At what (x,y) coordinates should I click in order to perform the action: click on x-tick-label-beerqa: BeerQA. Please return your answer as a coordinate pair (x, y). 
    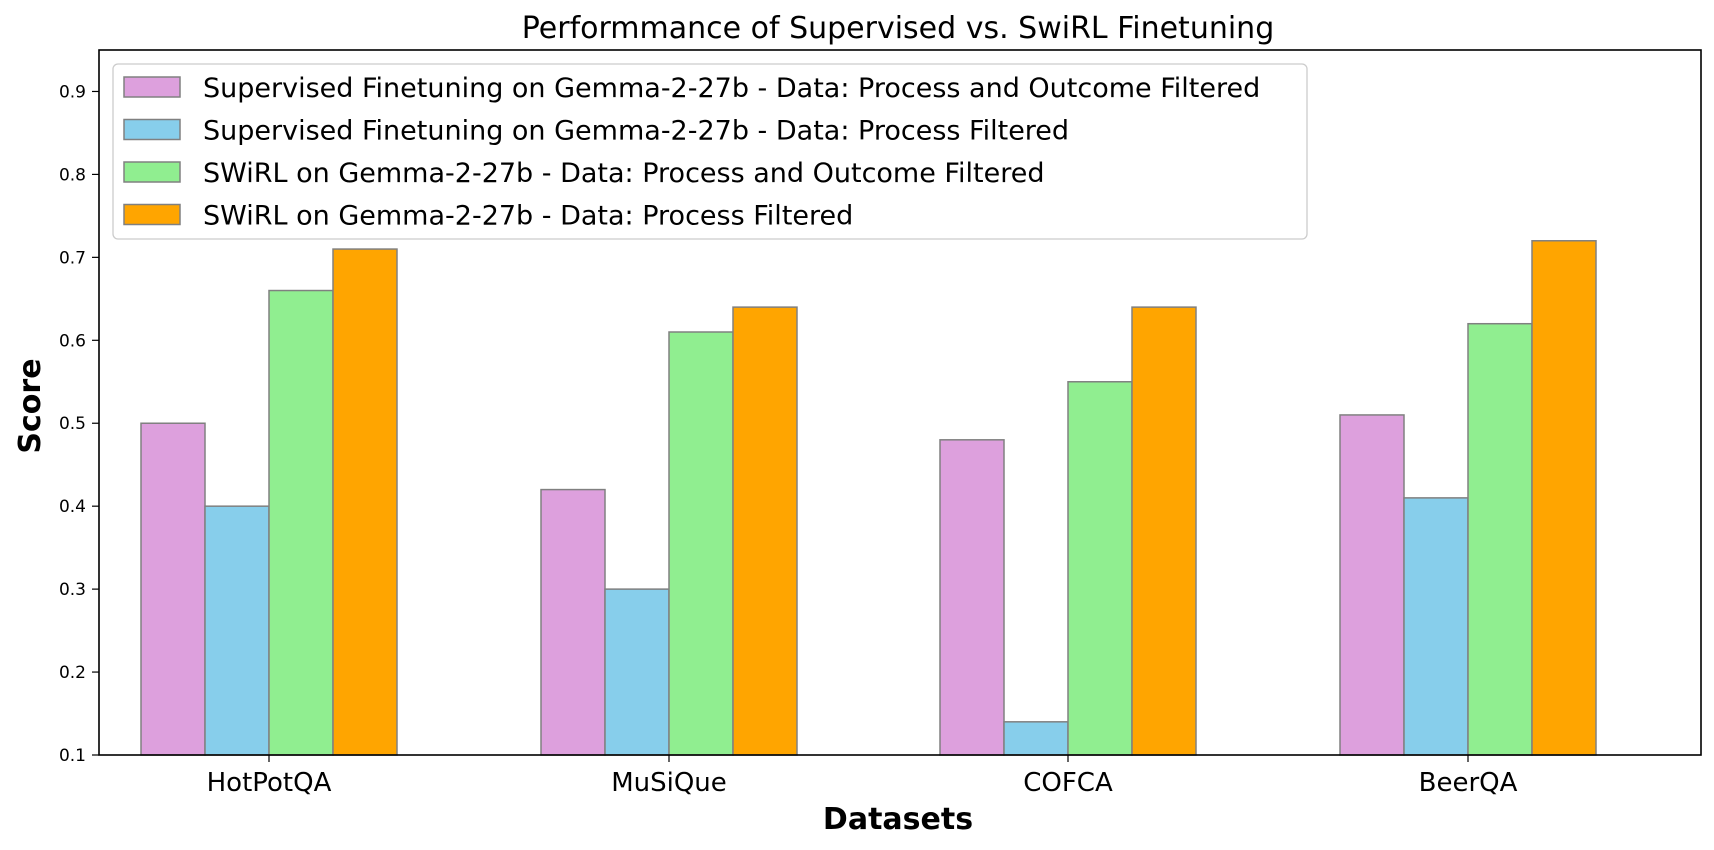
    Looking at the image, I should click on (1468, 783).